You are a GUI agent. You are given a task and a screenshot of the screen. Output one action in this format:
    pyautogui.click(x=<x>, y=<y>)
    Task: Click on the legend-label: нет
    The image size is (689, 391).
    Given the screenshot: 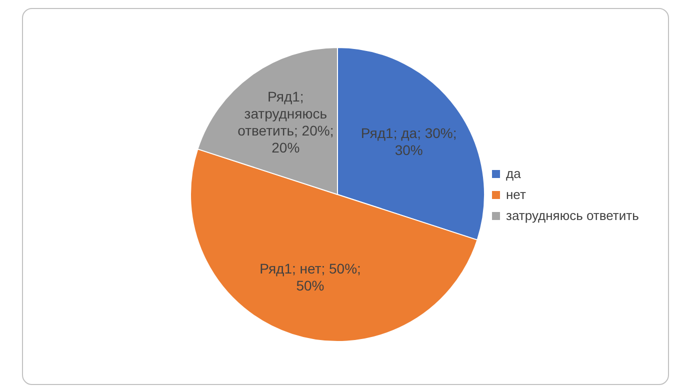 What is the action you would take?
    pyautogui.click(x=516, y=194)
    